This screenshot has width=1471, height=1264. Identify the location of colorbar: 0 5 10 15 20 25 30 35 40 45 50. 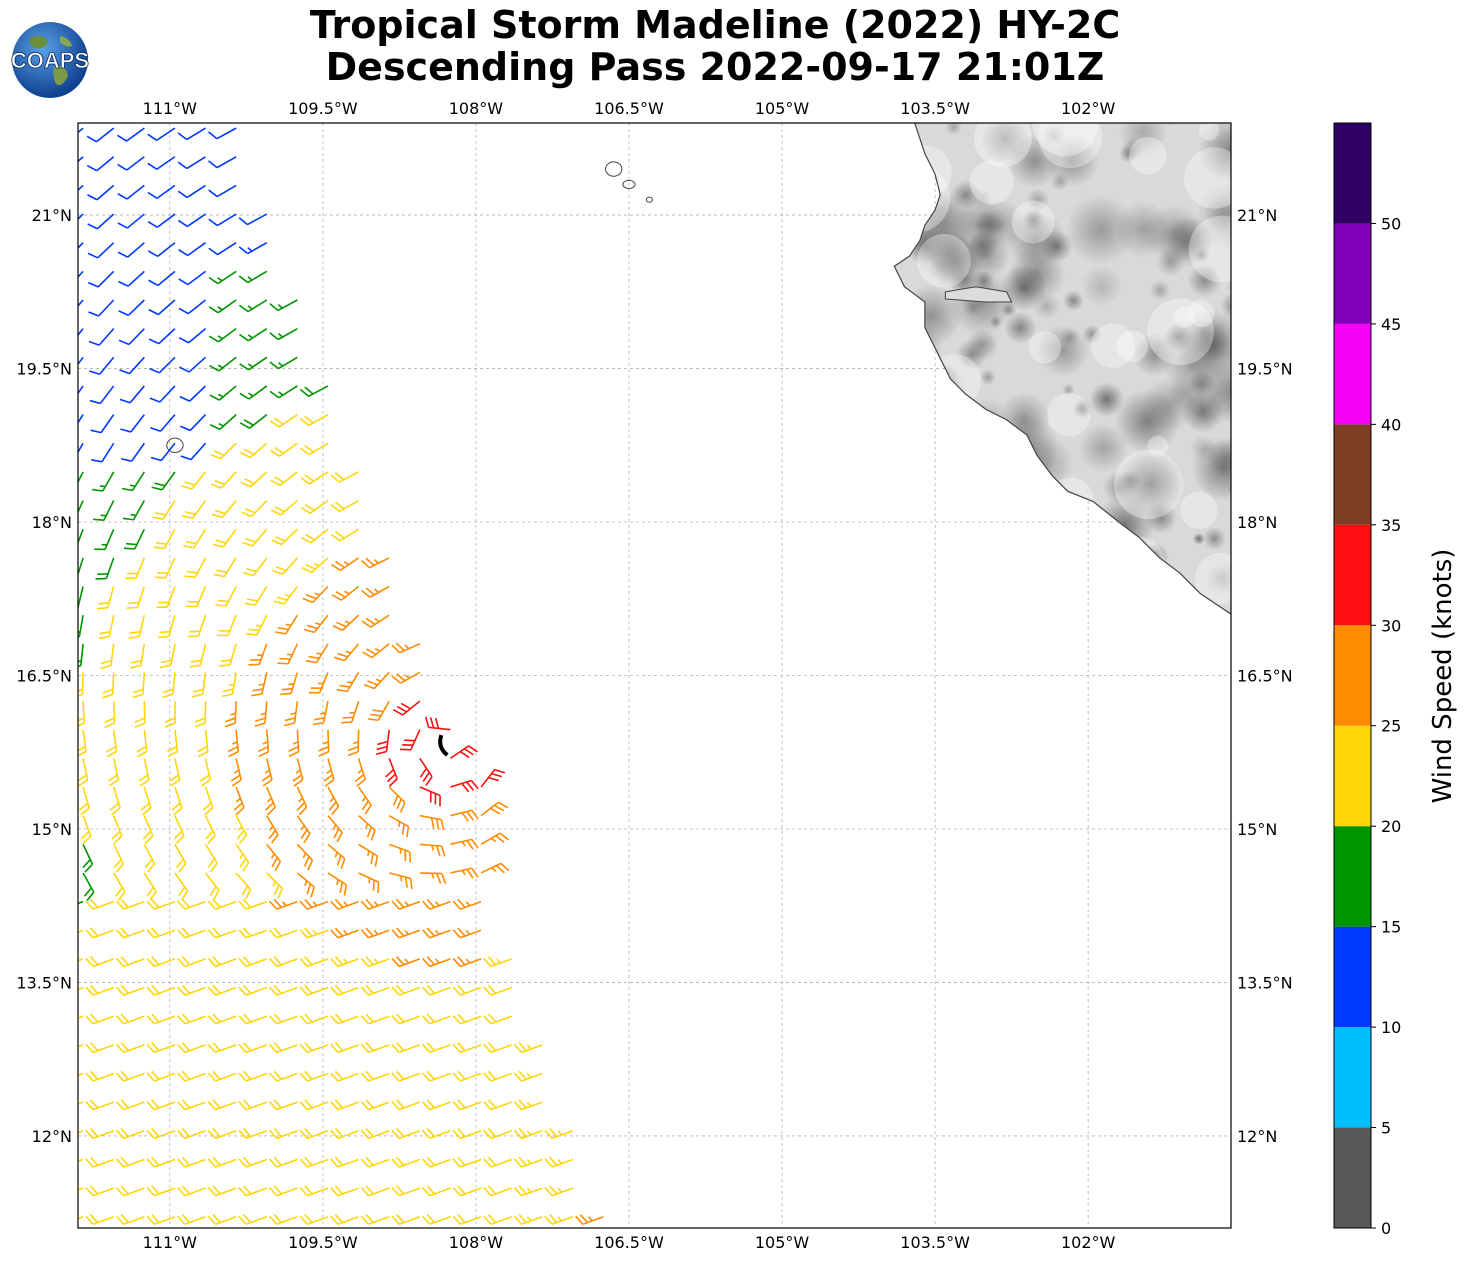
(1367, 680).